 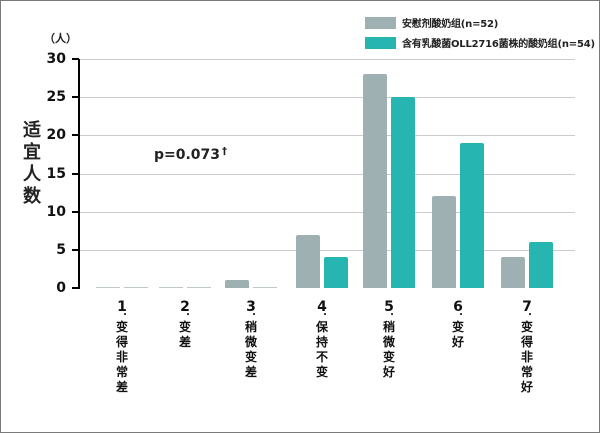 What do you see at coordinates (225, 151) in the screenshot?
I see `dagger-marker: †` at bounding box center [225, 151].